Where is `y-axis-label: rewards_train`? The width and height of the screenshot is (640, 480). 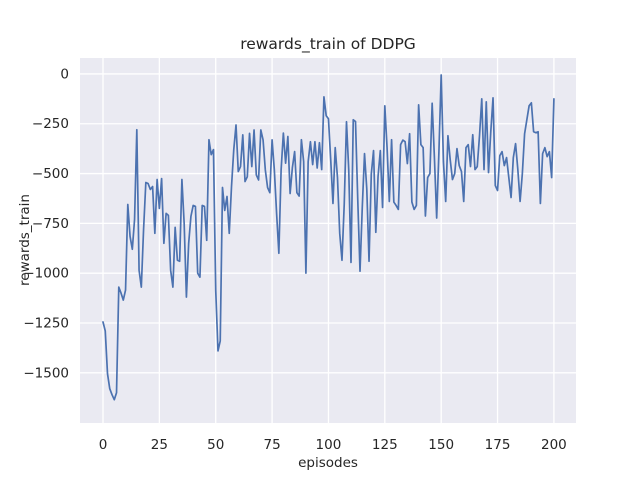 y-axis-label: rewards_train is located at coordinates (25, 240).